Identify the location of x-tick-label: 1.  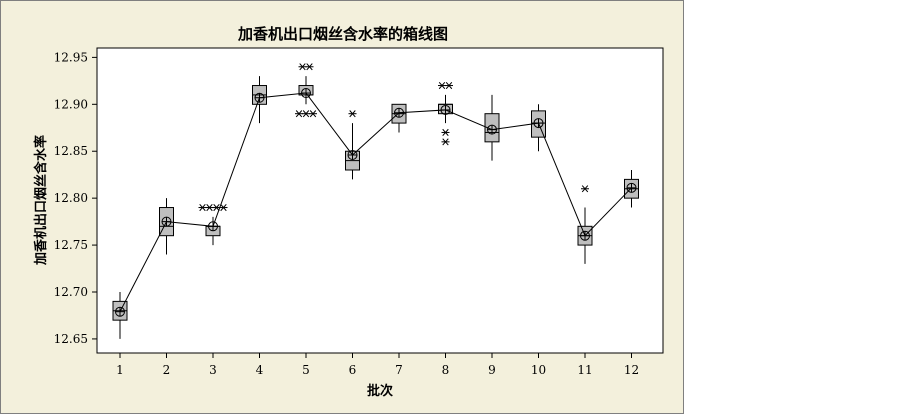
(120, 370).